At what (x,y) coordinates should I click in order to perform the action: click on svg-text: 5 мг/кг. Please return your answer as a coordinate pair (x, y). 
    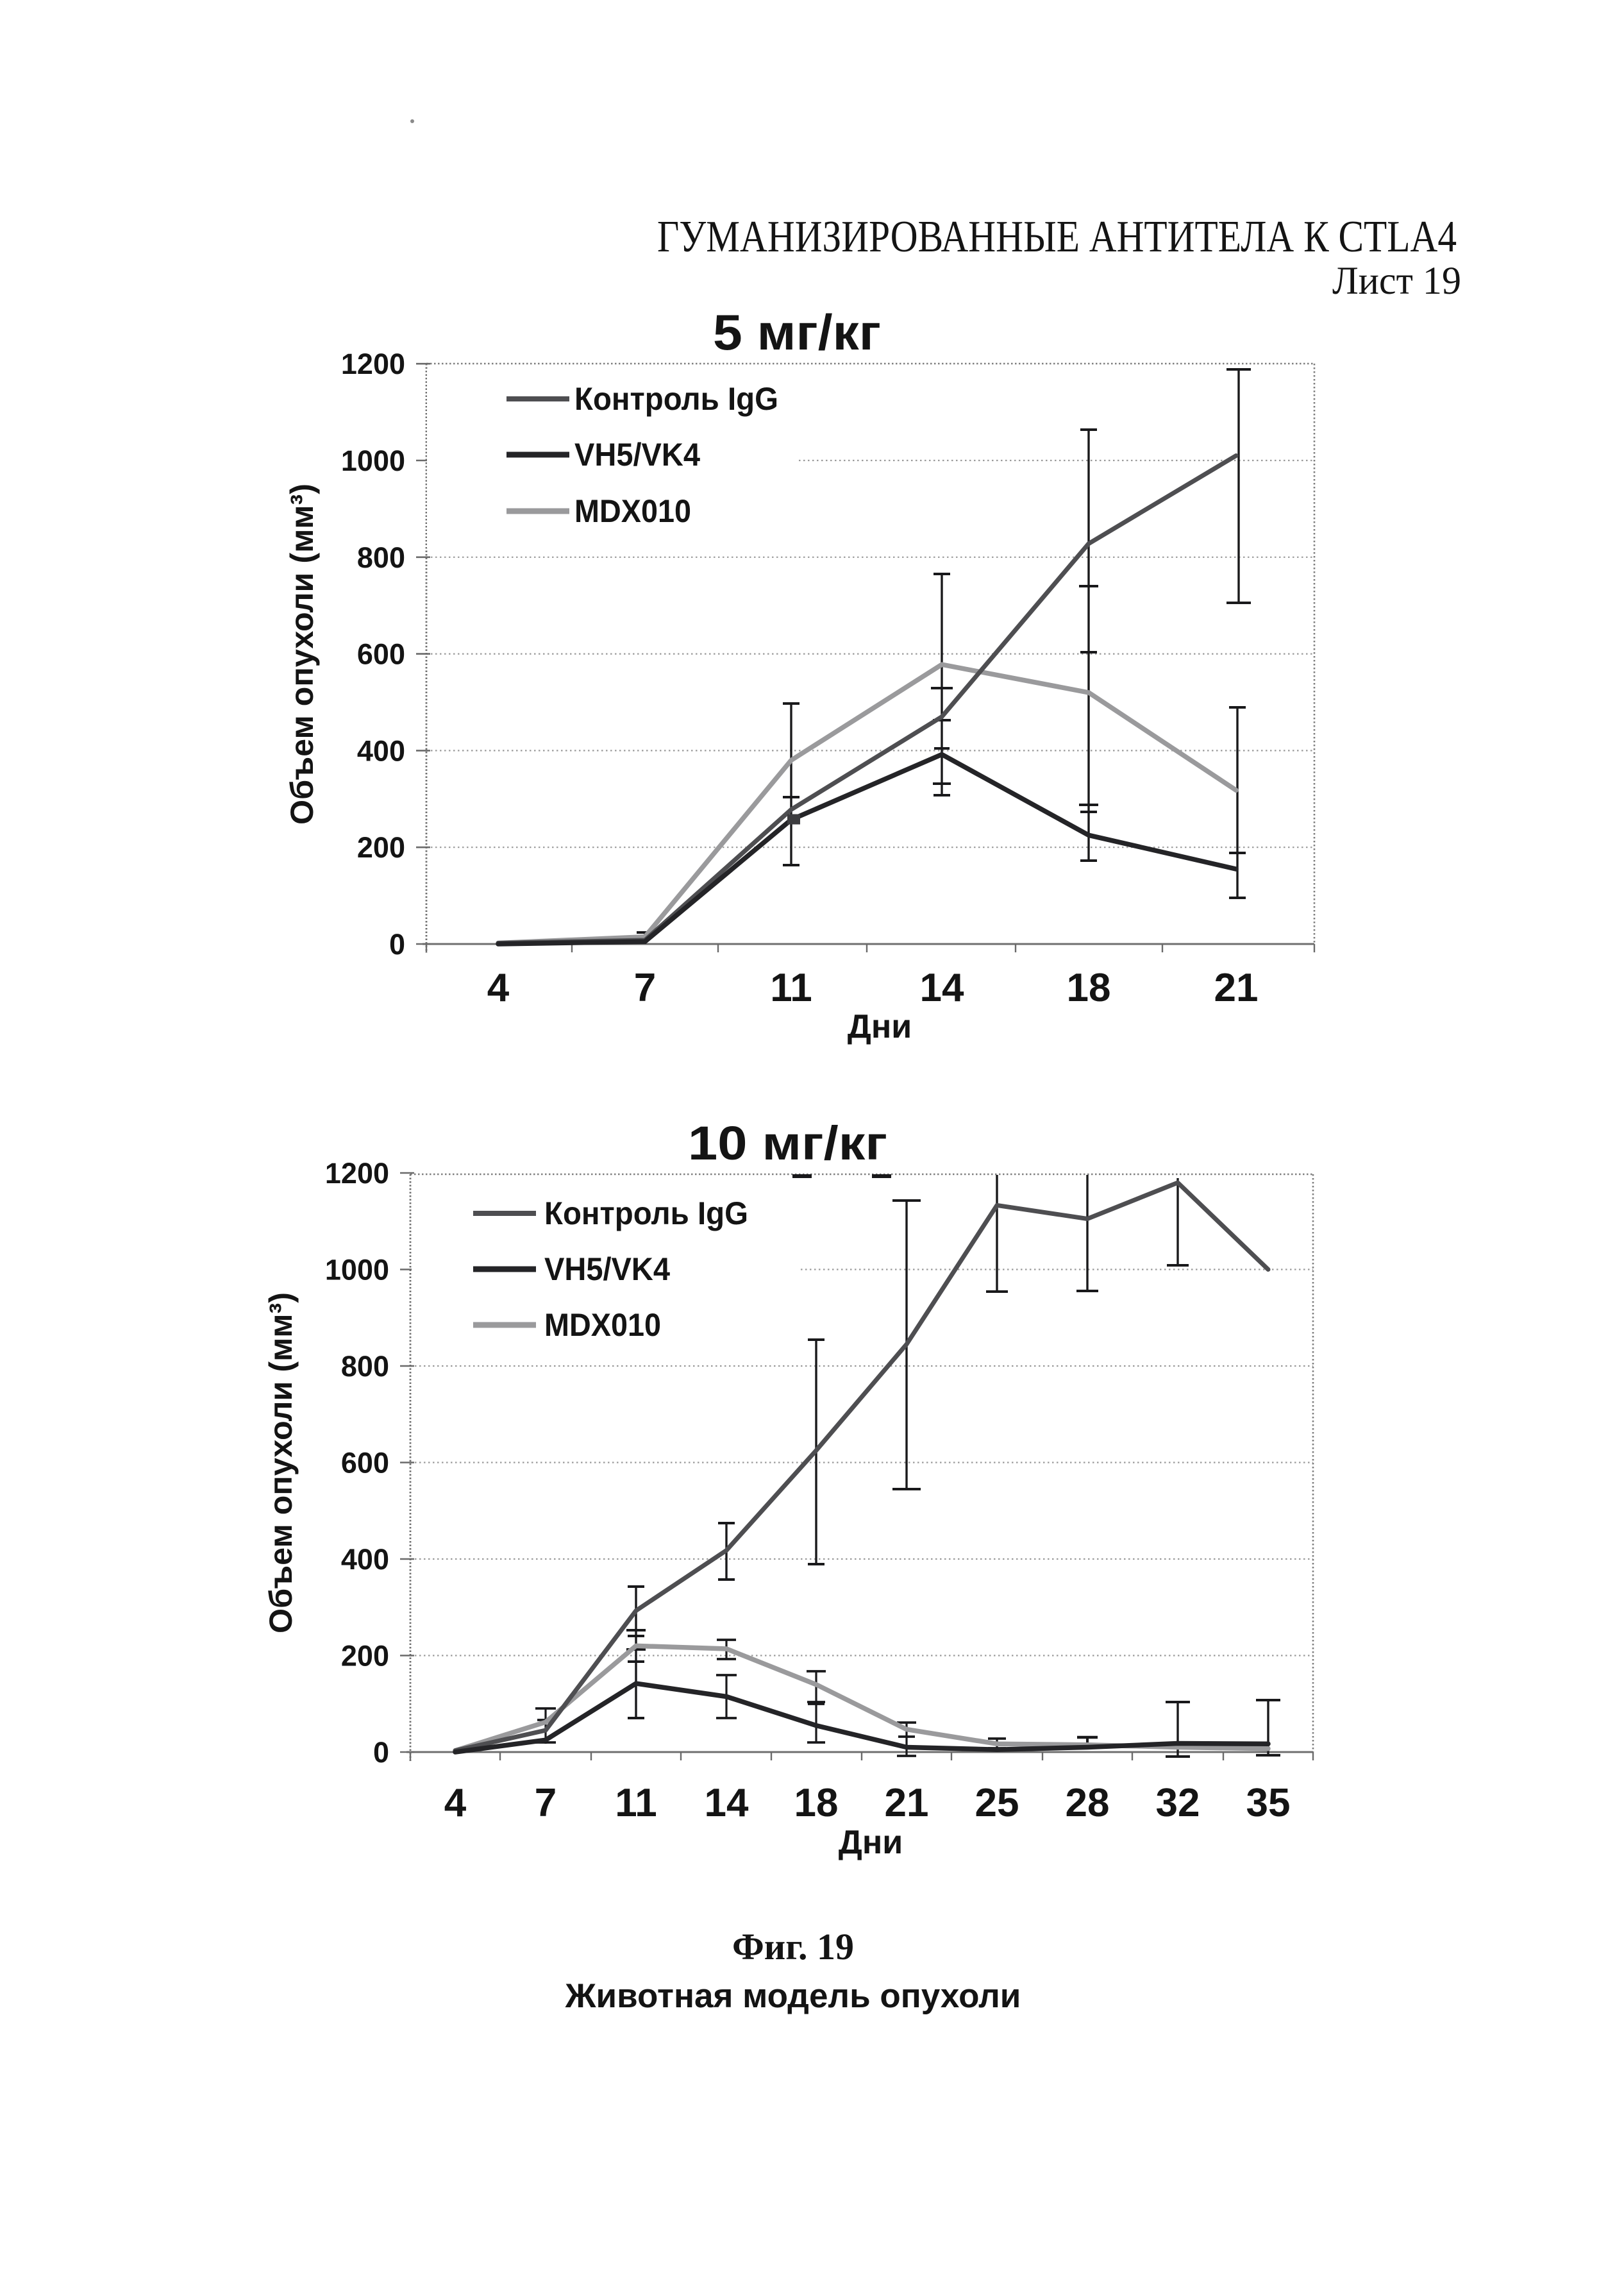
    Looking at the image, I should click on (797, 332).